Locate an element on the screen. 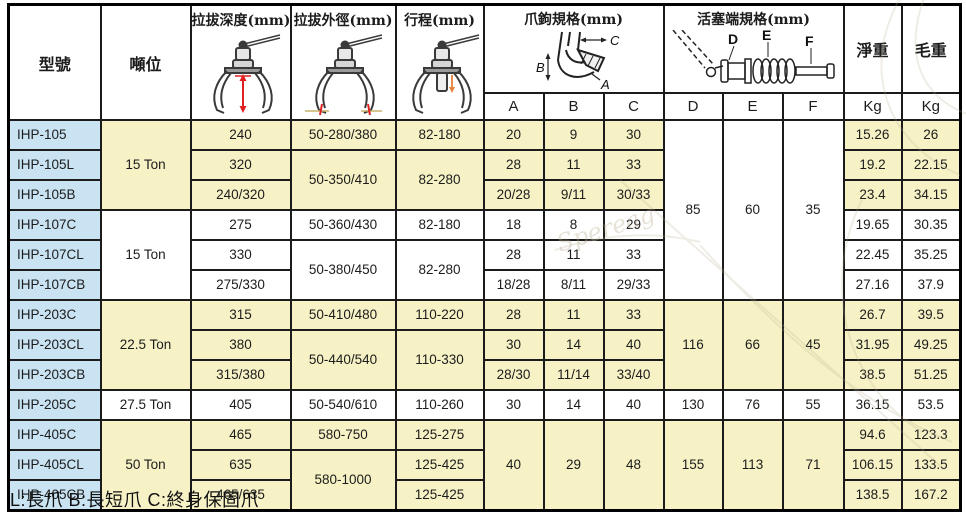 This screenshot has height=520, width=966. table-row: IHP-107CB 275/330 18/28 8/11 29/33 27.16 37.9 is located at coordinates (484, 285).